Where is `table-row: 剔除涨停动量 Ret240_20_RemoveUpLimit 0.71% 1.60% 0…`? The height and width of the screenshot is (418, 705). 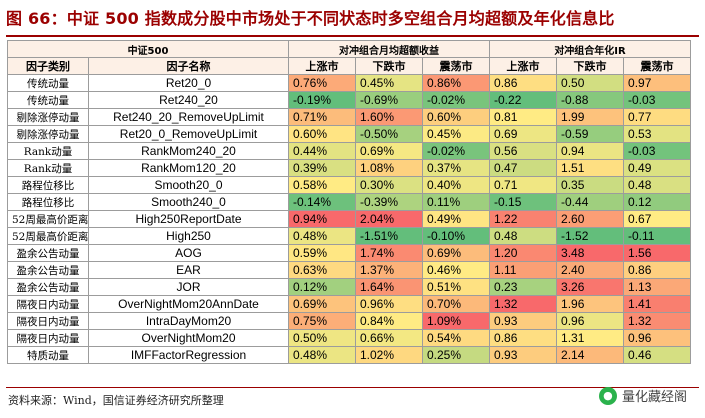
table-row: 剔除涨停动量 Ret240_20_RemoveUpLimit 0.71% 1.60% 0… is located at coordinates (349, 117).